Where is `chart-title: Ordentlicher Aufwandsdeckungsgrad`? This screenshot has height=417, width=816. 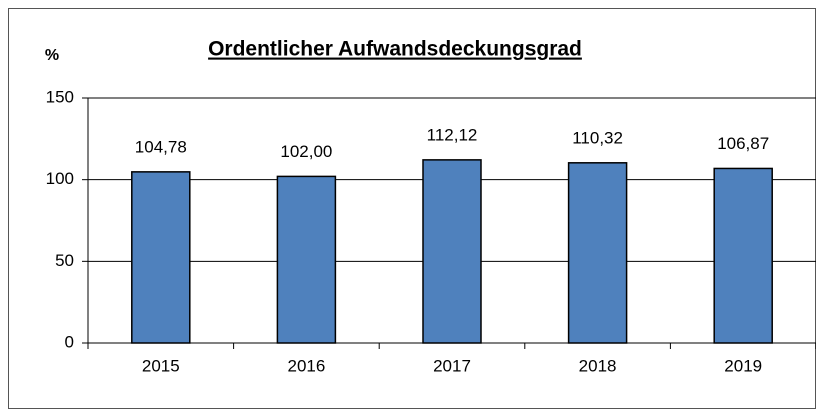 chart-title: Ordentlicher Aufwandsdeckungsgrad is located at coordinates (395, 49).